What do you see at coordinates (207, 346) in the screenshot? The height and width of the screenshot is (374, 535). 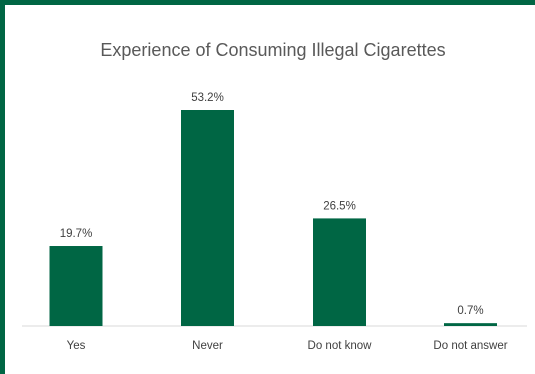 I see `category-label-never: Never` at bounding box center [207, 346].